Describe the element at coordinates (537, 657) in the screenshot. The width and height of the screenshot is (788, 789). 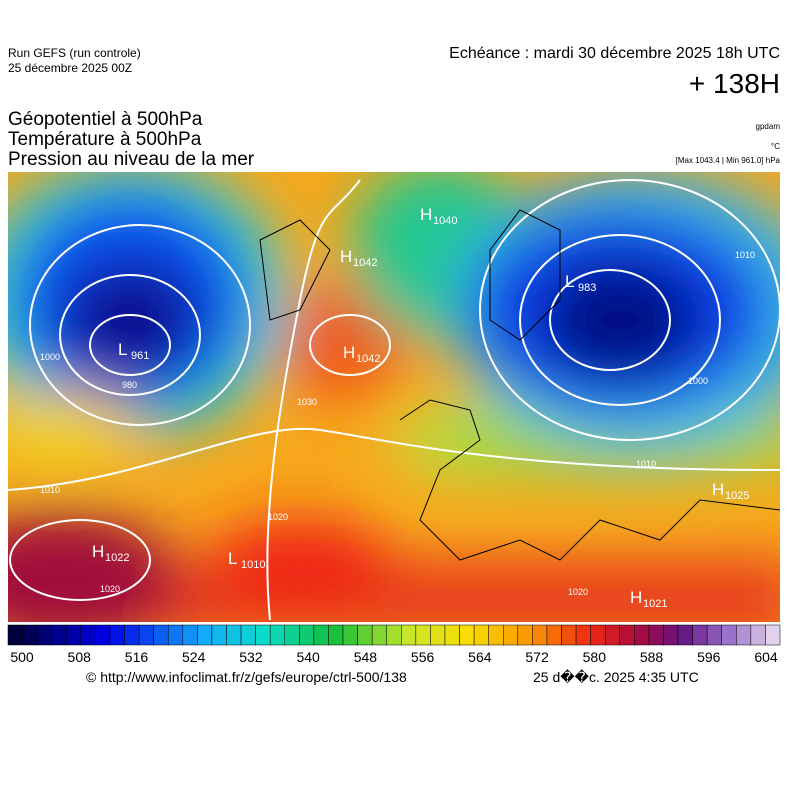
I see `colorbar-tick-label: 572` at that location.